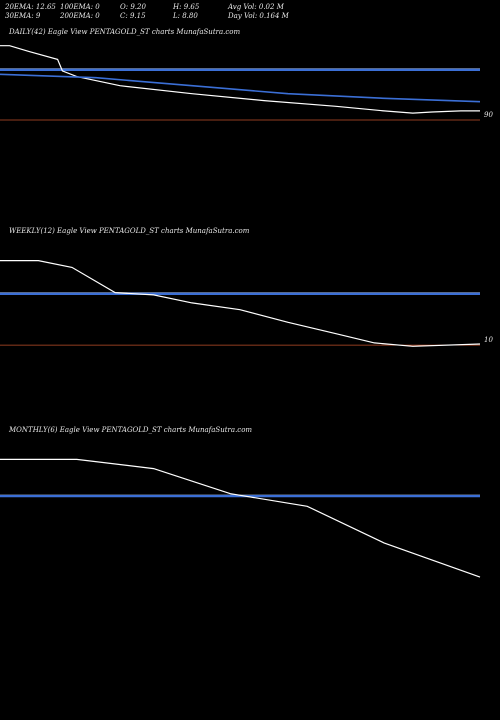 The image size is (500, 720). What do you see at coordinates (133, 7) in the screenshot?
I see `stat-open: O: 9.20` at bounding box center [133, 7].